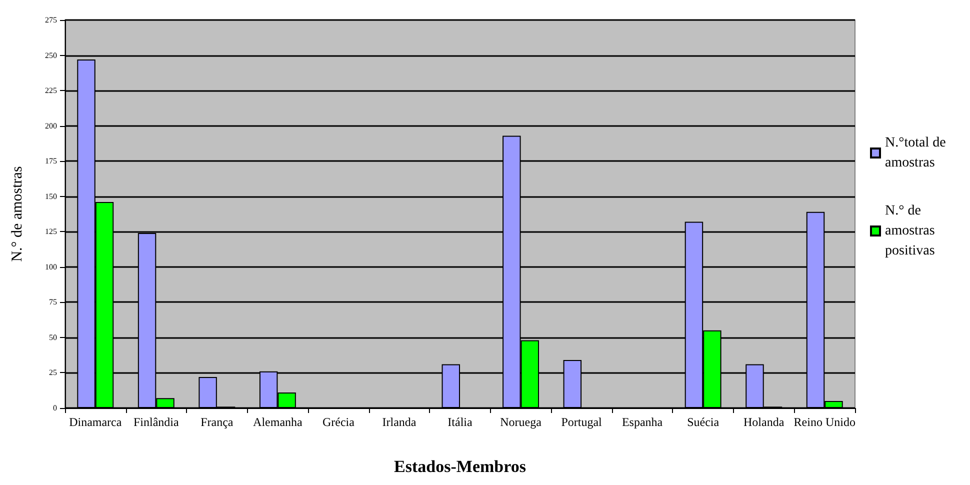  I want to click on y-tick-label: 50, so click(53, 337).